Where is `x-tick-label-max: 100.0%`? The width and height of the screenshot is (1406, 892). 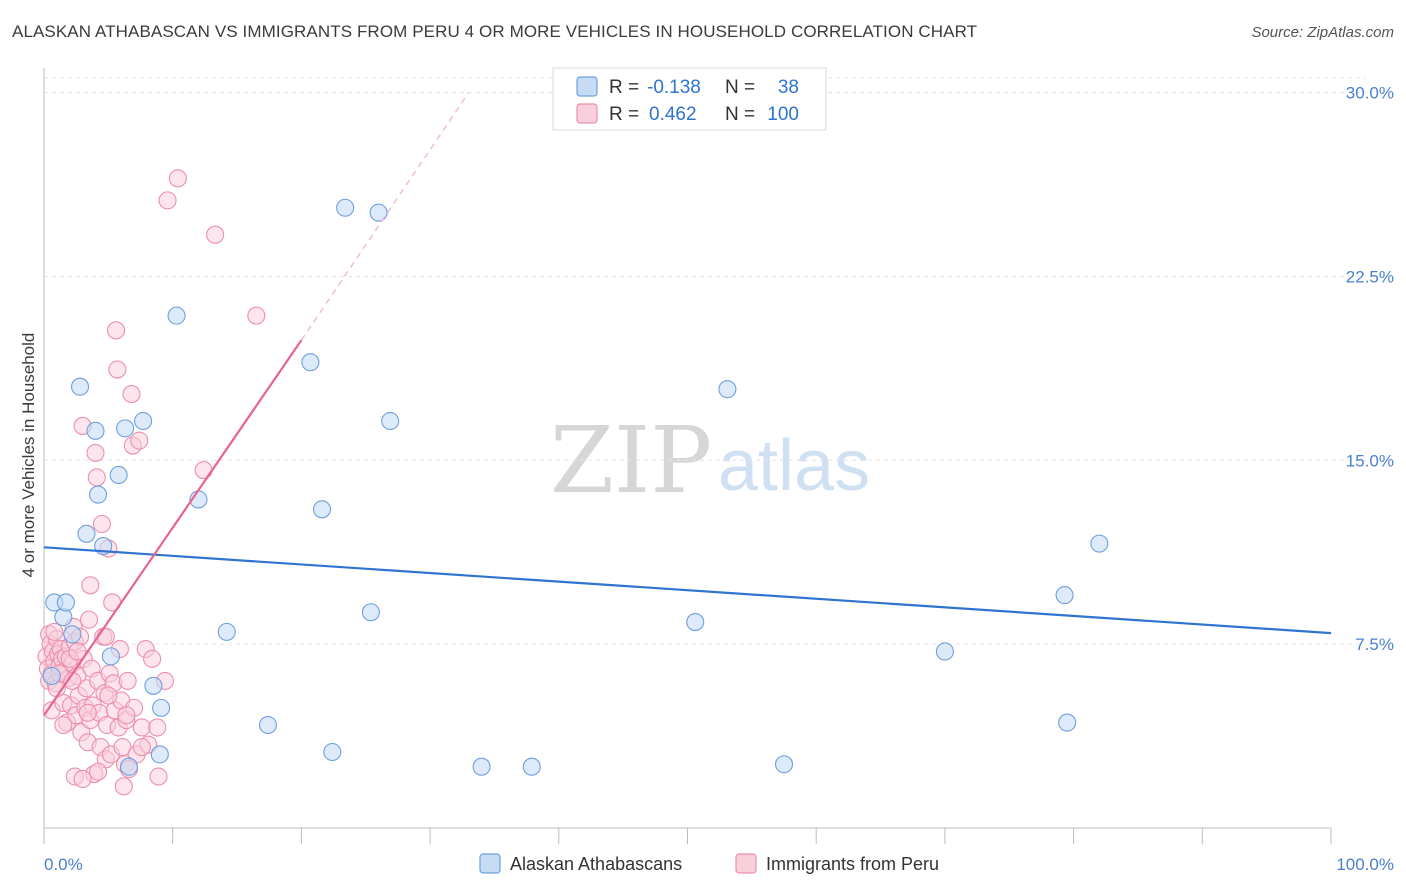 x-tick-label-max: 100.0% is located at coordinates (1365, 864).